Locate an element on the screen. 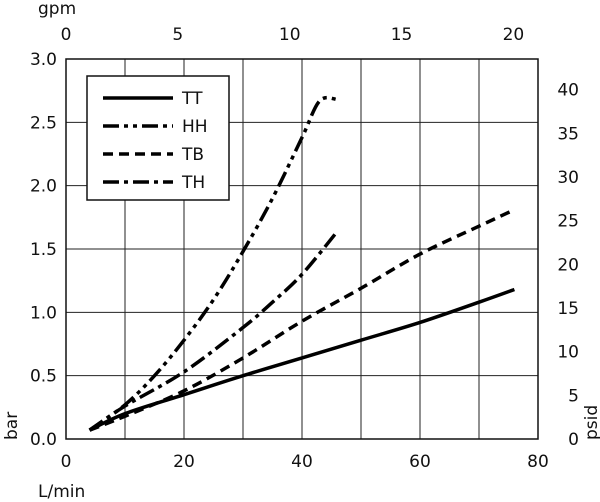 Image resolution: width=600 pixels, height=502 pixels. y-right-tick-label: 5 is located at coordinates (573, 396).